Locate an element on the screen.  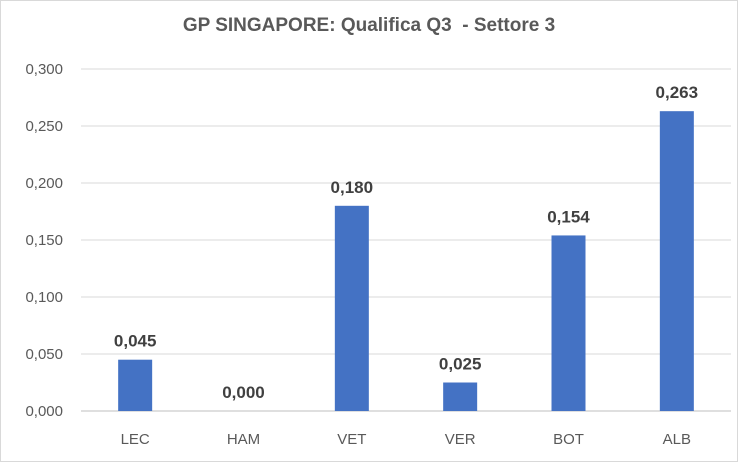
y-tick-label: 0,100 is located at coordinates (44, 297).